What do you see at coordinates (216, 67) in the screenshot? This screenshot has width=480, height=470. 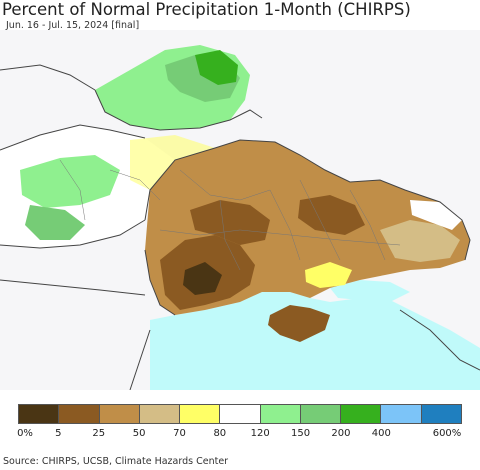 I see `region-extremely-wet-north` at bounding box center [216, 67].